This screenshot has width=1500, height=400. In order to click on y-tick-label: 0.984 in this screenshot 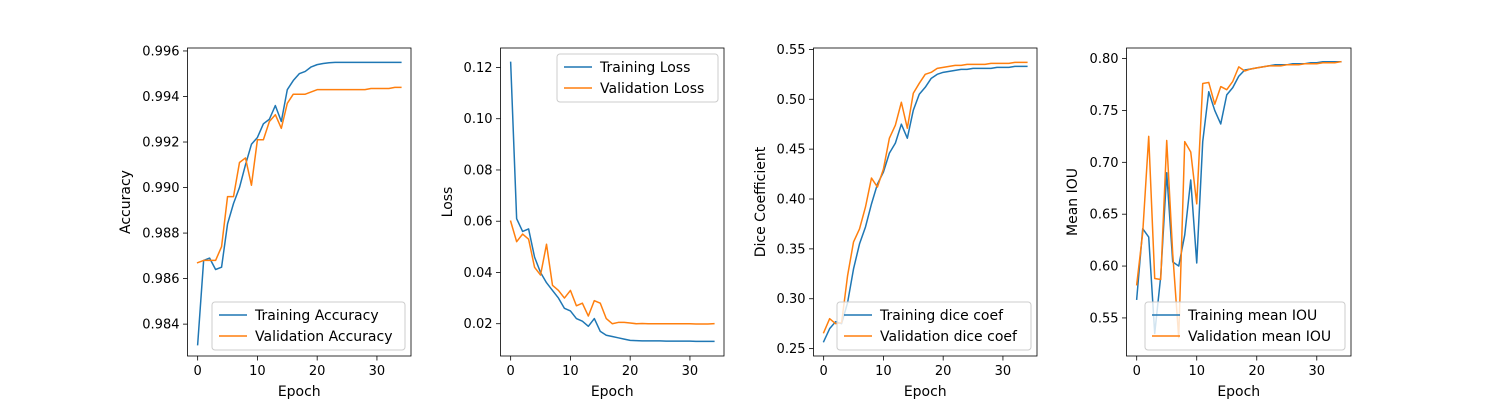, I will do `click(160, 325)`.